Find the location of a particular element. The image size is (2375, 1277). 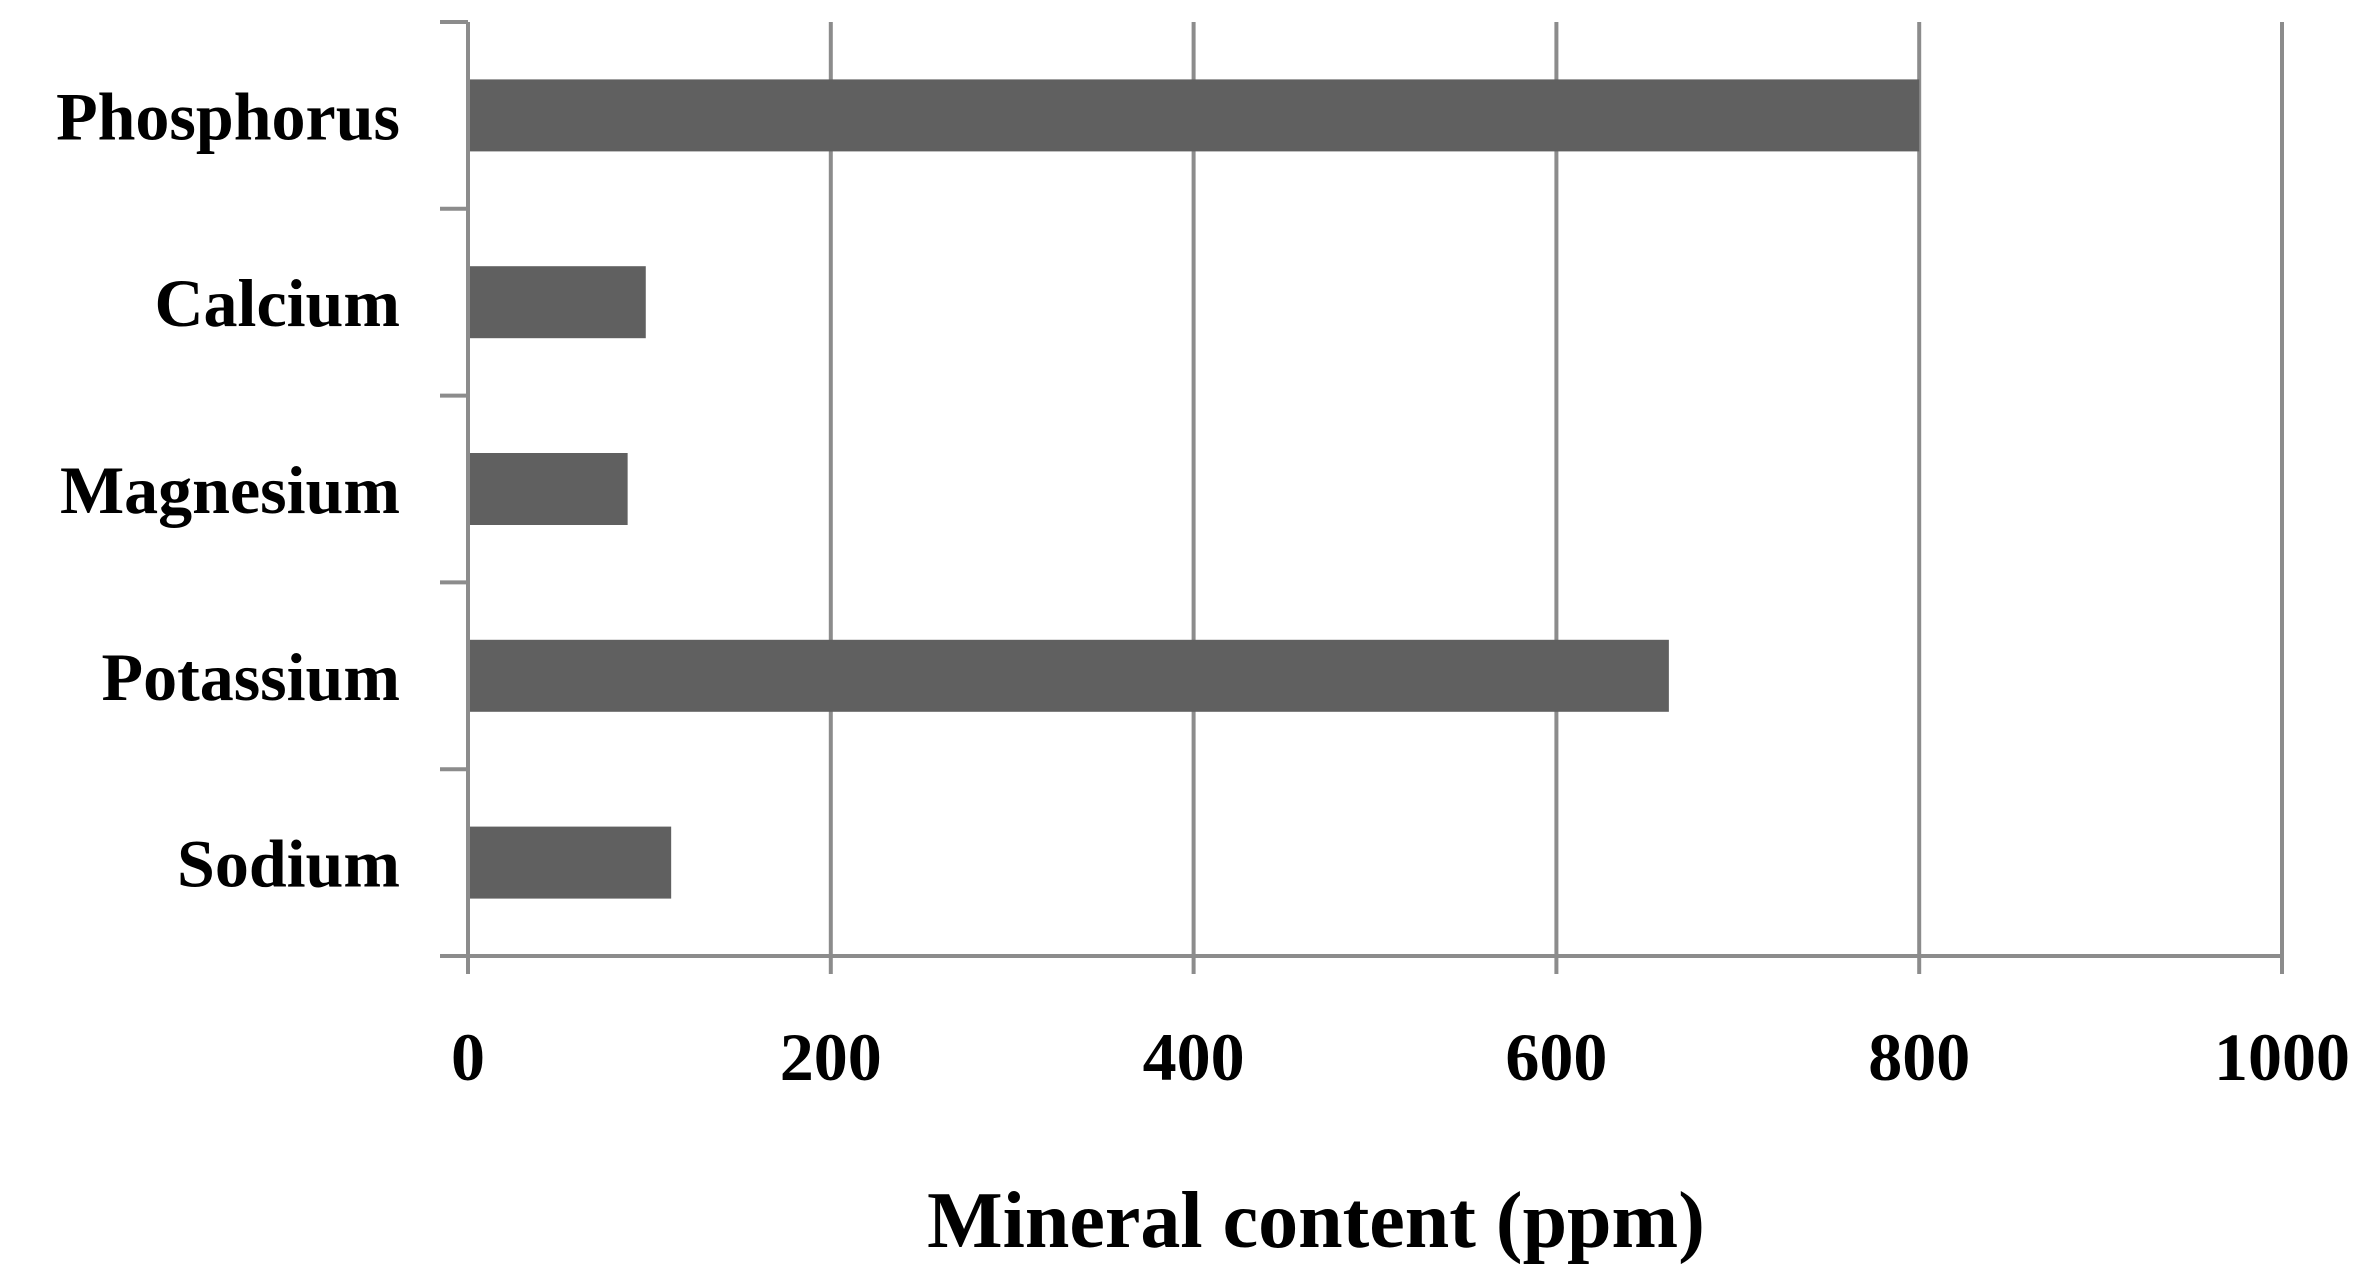

bar-calcium is located at coordinates (557, 302).